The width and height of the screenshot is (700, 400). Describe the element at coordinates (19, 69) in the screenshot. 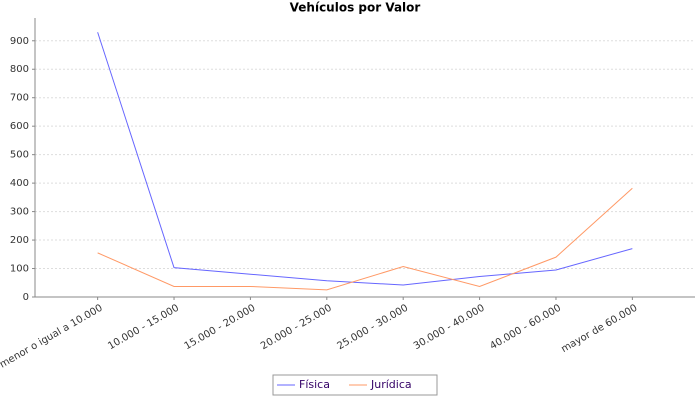

I see `y-tick-label: 800` at that location.